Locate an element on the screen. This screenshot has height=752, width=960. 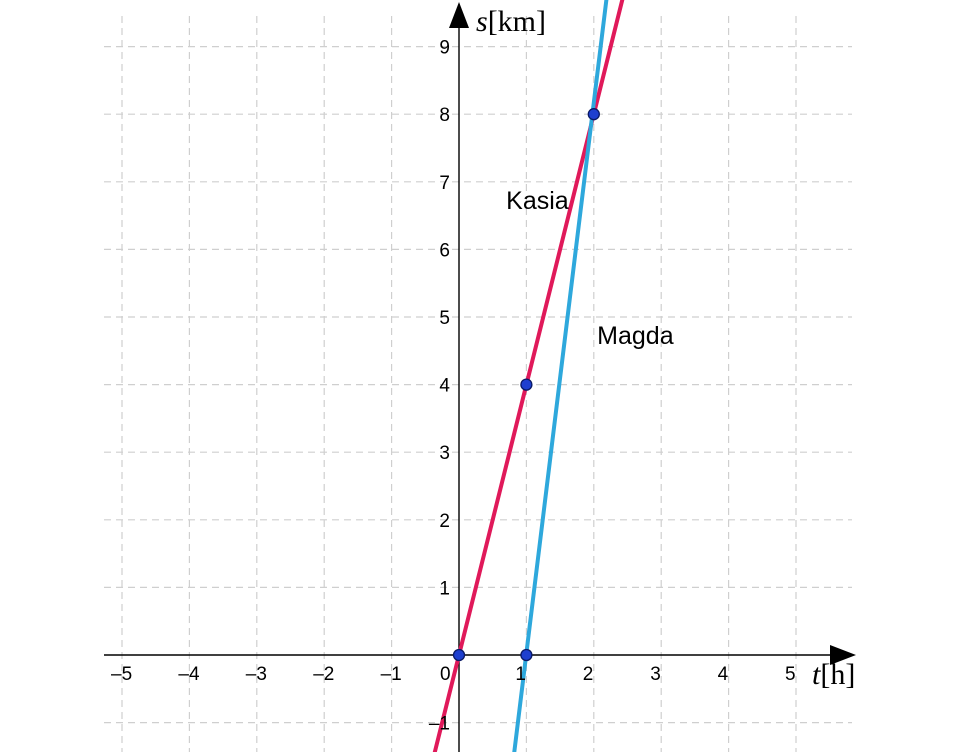
x-tick-label: –5 is located at coordinates (121, 674).